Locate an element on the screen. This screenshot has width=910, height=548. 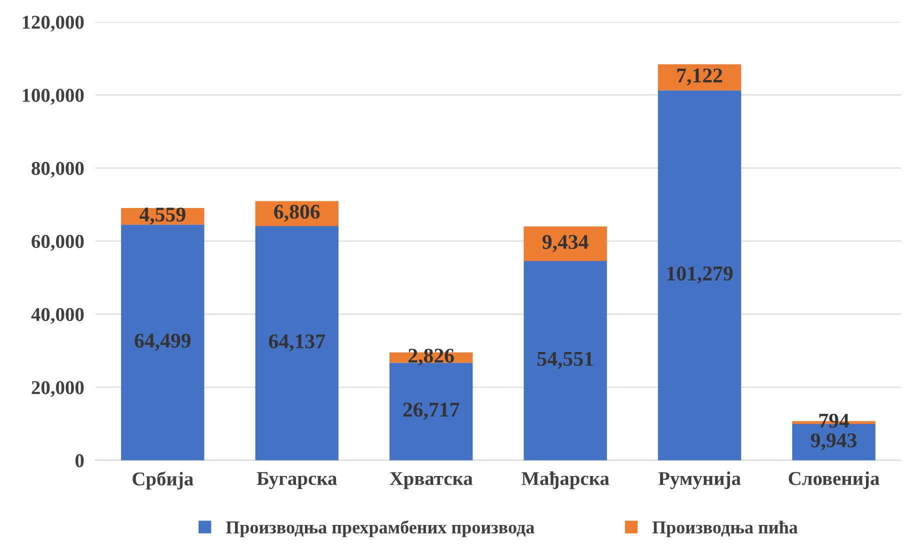
data-label: 9,434 is located at coordinates (565, 243).